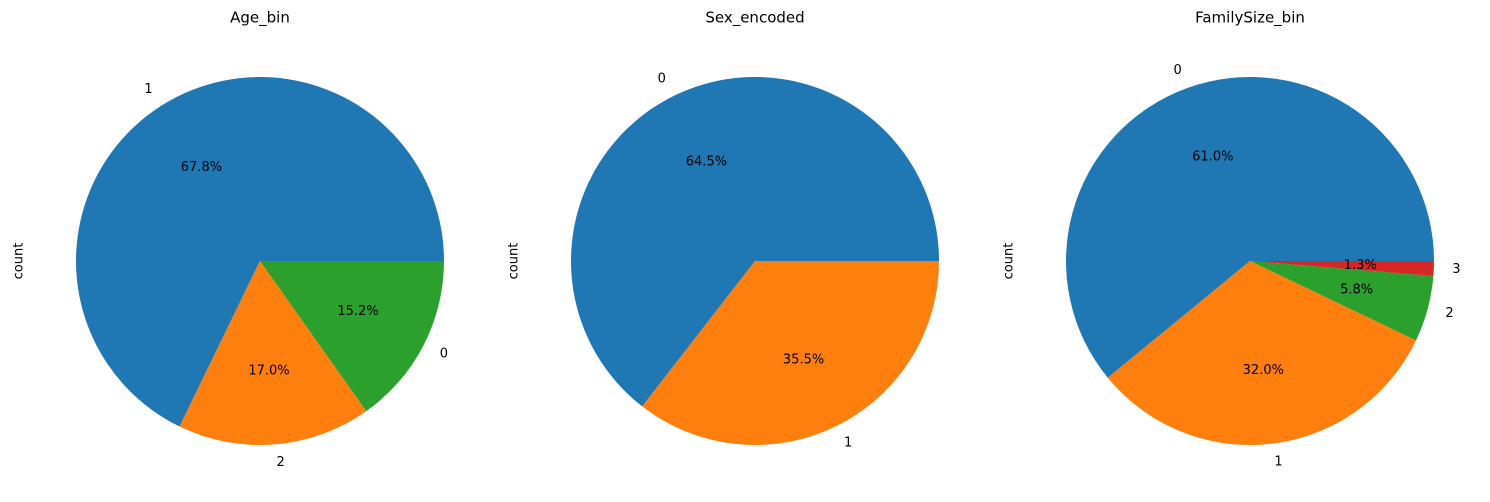  Describe the element at coordinates (268, 371) in the screenshot. I see `value-label: 17.0%` at that location.